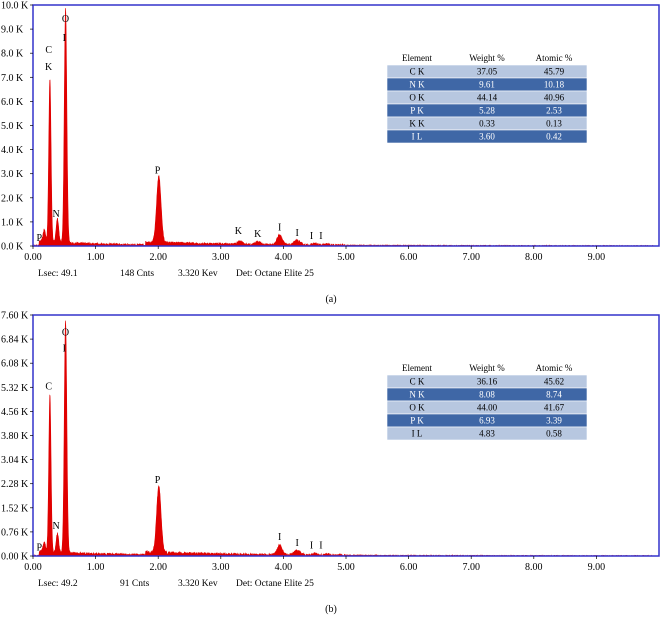 Image resolution: width=663 pixels, height=625 pixels. I want to click on footer-counts: 91 Cnts, so click(135, 584).